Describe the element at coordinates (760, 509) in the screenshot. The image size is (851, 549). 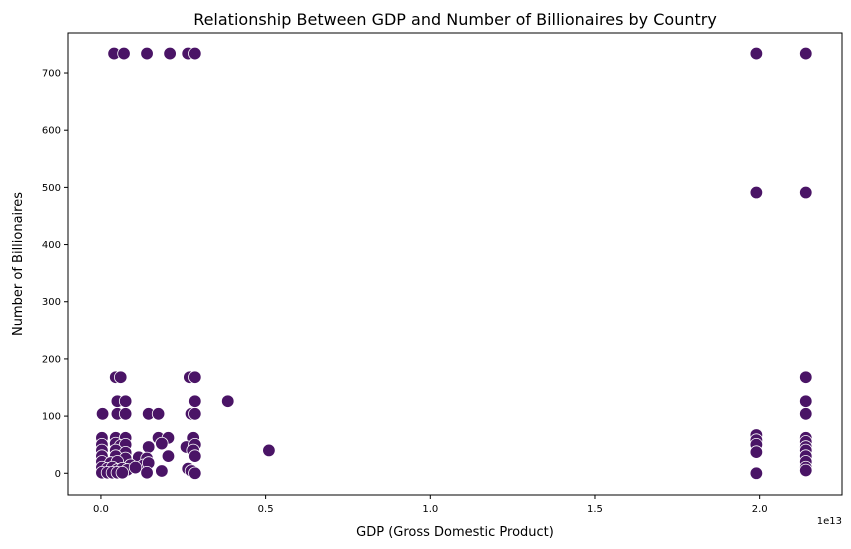
I see `x-tick-label: 2.0` at that location.